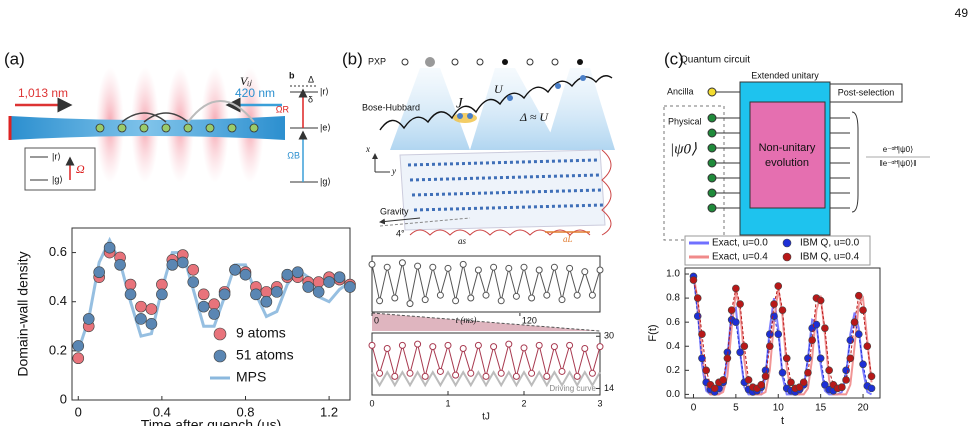 The height and width of the screenshot is (426, 977). I want to click on x-tick-label: 3, so click(599, 403).